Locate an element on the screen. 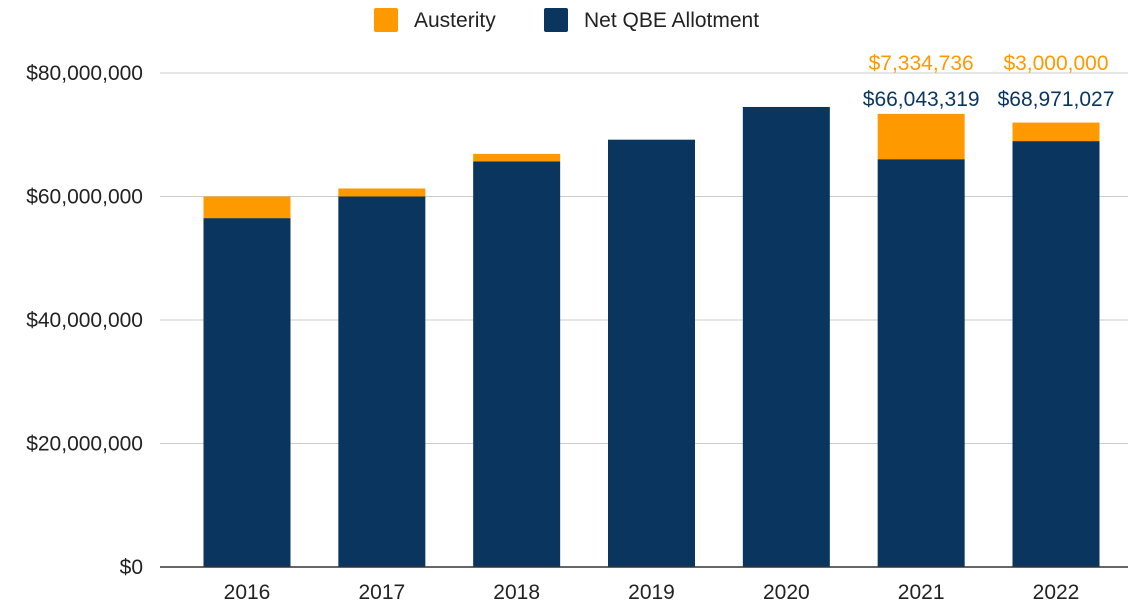 The height and width of the screenshot is (605, 1134). legend-swatch-net-qbe-allotment is located at coordinates (556, 20).